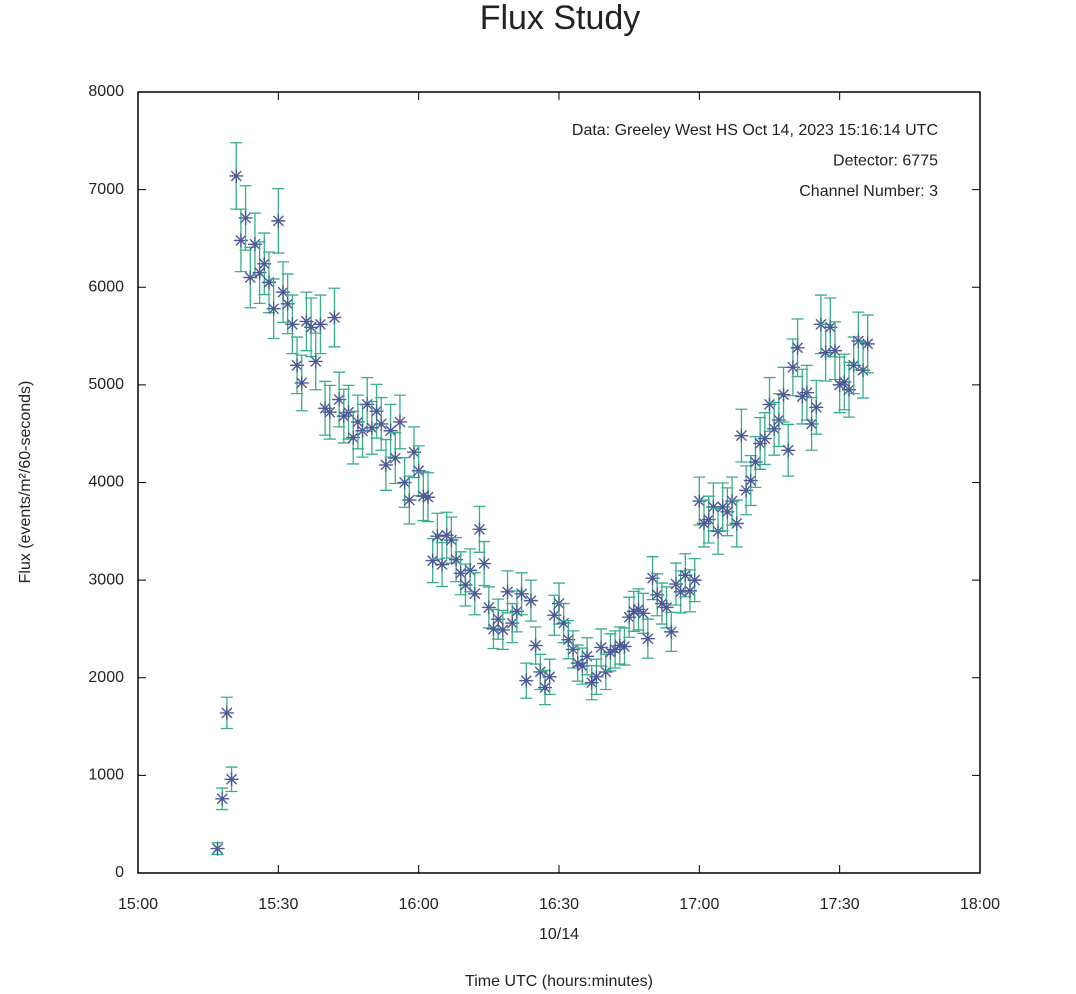 This screenshot has height=994, width=1076. I want to click on annotation: Detector: 6775, so click(885, 161).